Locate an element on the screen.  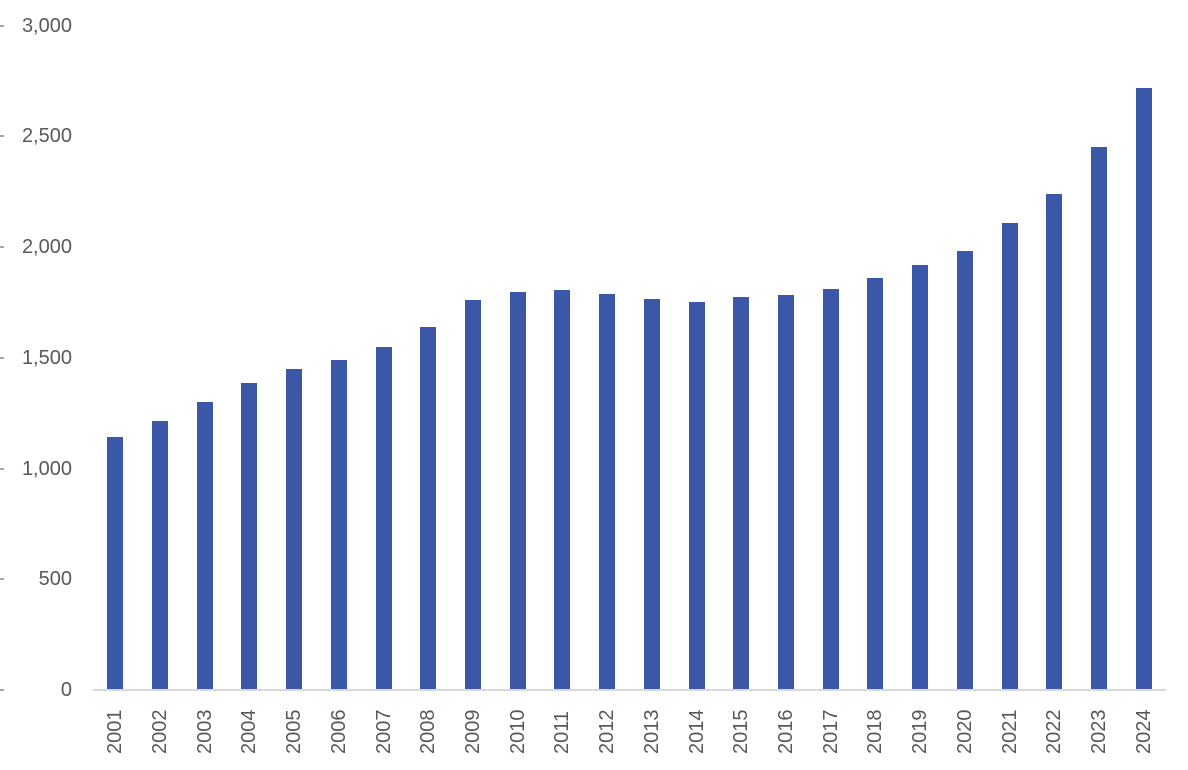
bar-2002 is located at coordinates (160, 555).